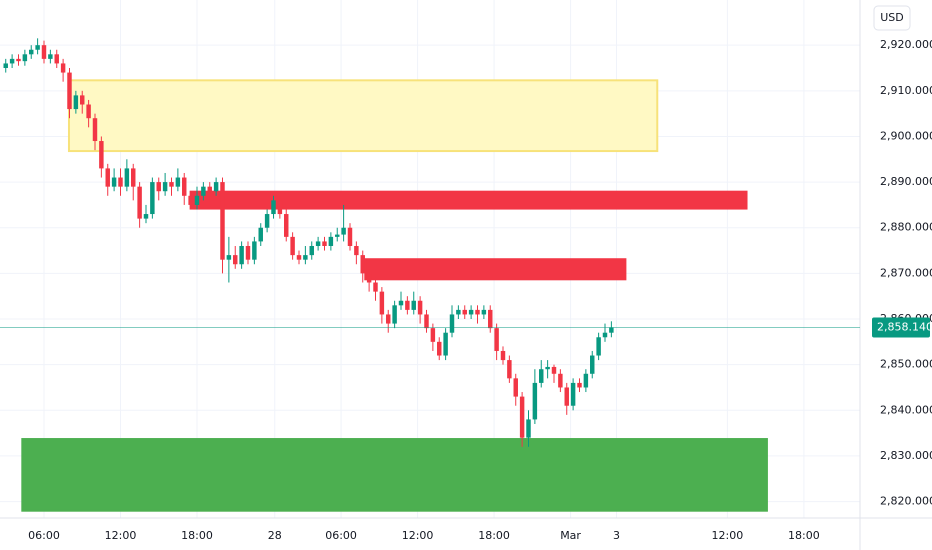 The width and height of the screenshot is (932, 550). What do you see at coordinates (906, 44) in the screenshot?
I see `y-tick-label: 2,920.000` at bounding box center [906, 44].